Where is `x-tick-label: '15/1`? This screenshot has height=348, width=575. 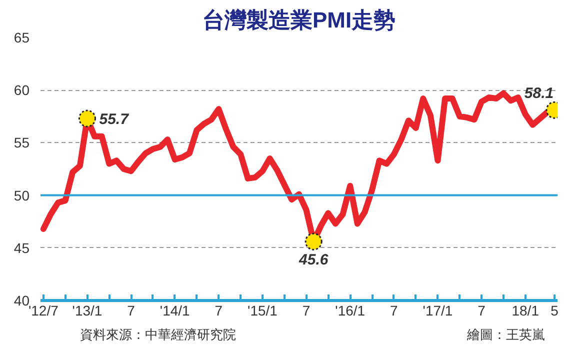 x-tick-label: '15/1 is located at coordinates (263, 310).